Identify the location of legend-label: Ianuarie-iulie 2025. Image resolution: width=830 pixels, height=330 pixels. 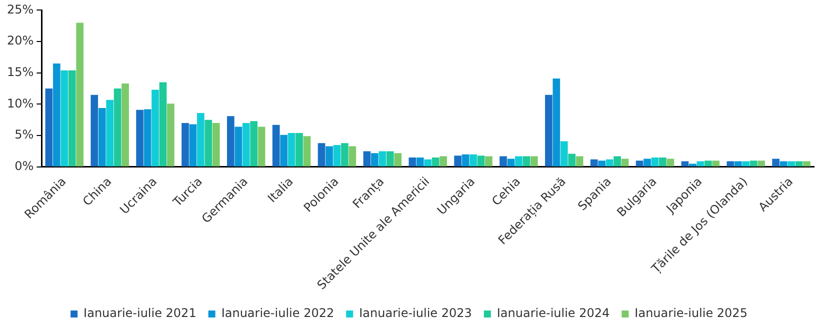
(691, 313).